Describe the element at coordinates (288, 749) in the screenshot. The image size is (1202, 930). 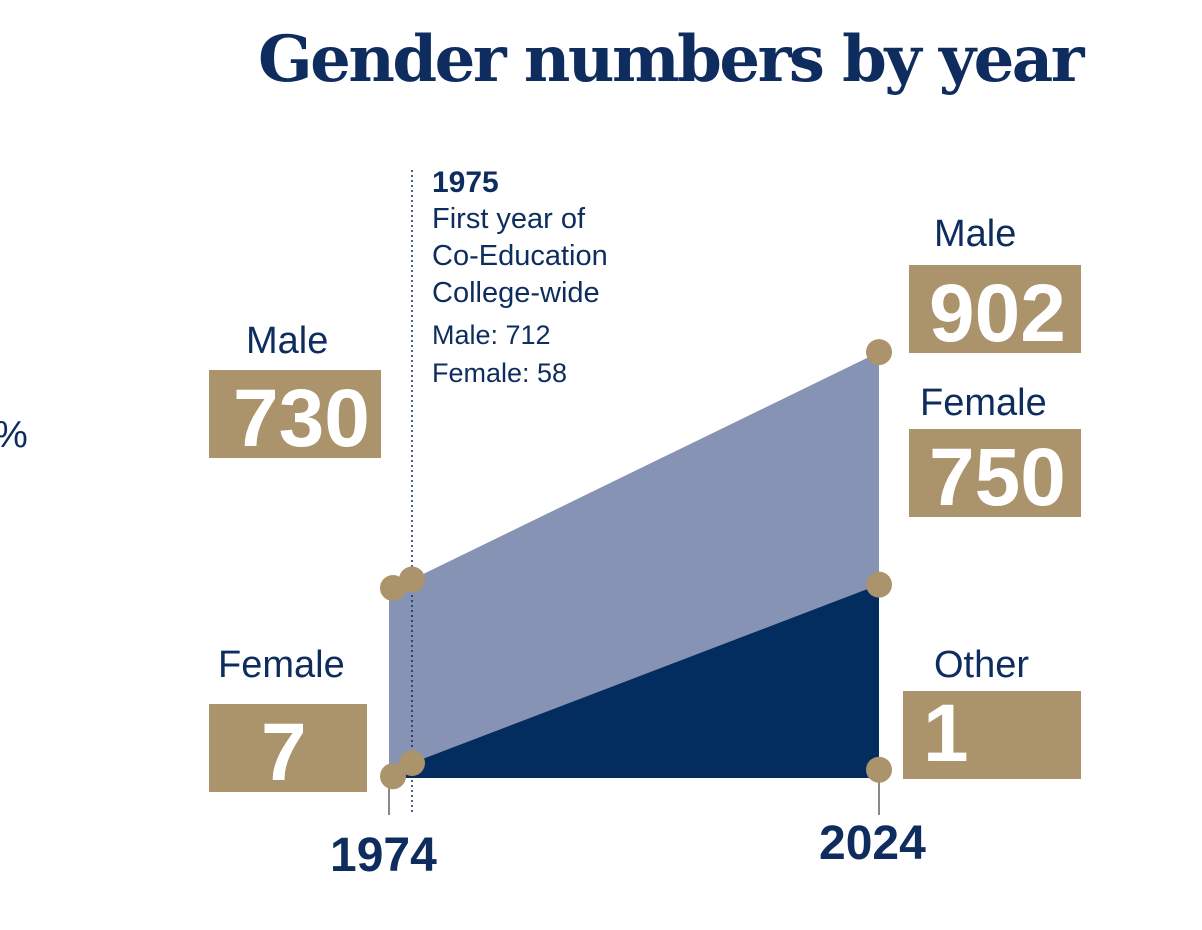
I see `value-female-1974: 7` at that location.